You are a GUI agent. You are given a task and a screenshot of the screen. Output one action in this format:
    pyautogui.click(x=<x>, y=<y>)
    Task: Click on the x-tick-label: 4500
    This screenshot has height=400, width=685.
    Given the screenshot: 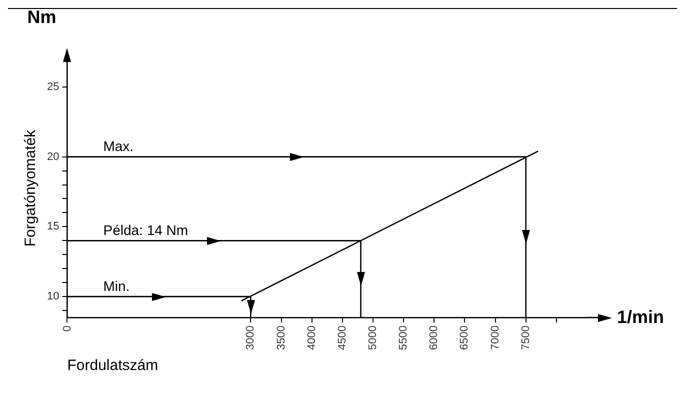 What is the action you would take?
    pyautogui.click(x=342, y=338)
    